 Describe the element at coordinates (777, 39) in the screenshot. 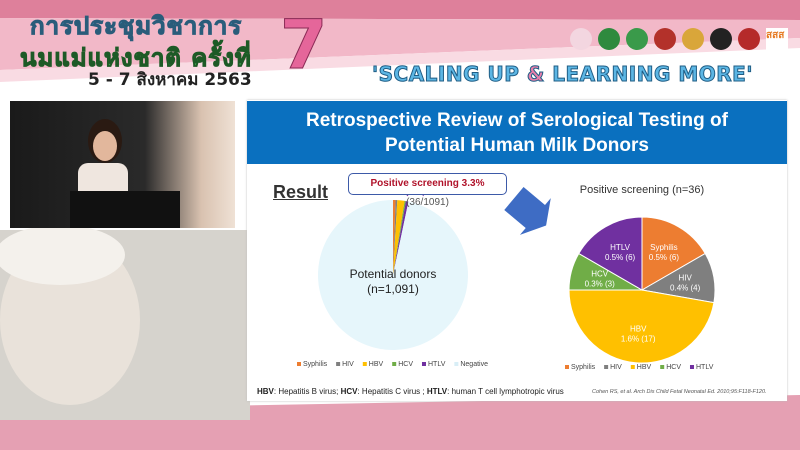

I see `logo-sss-icon: สสส` at that location.